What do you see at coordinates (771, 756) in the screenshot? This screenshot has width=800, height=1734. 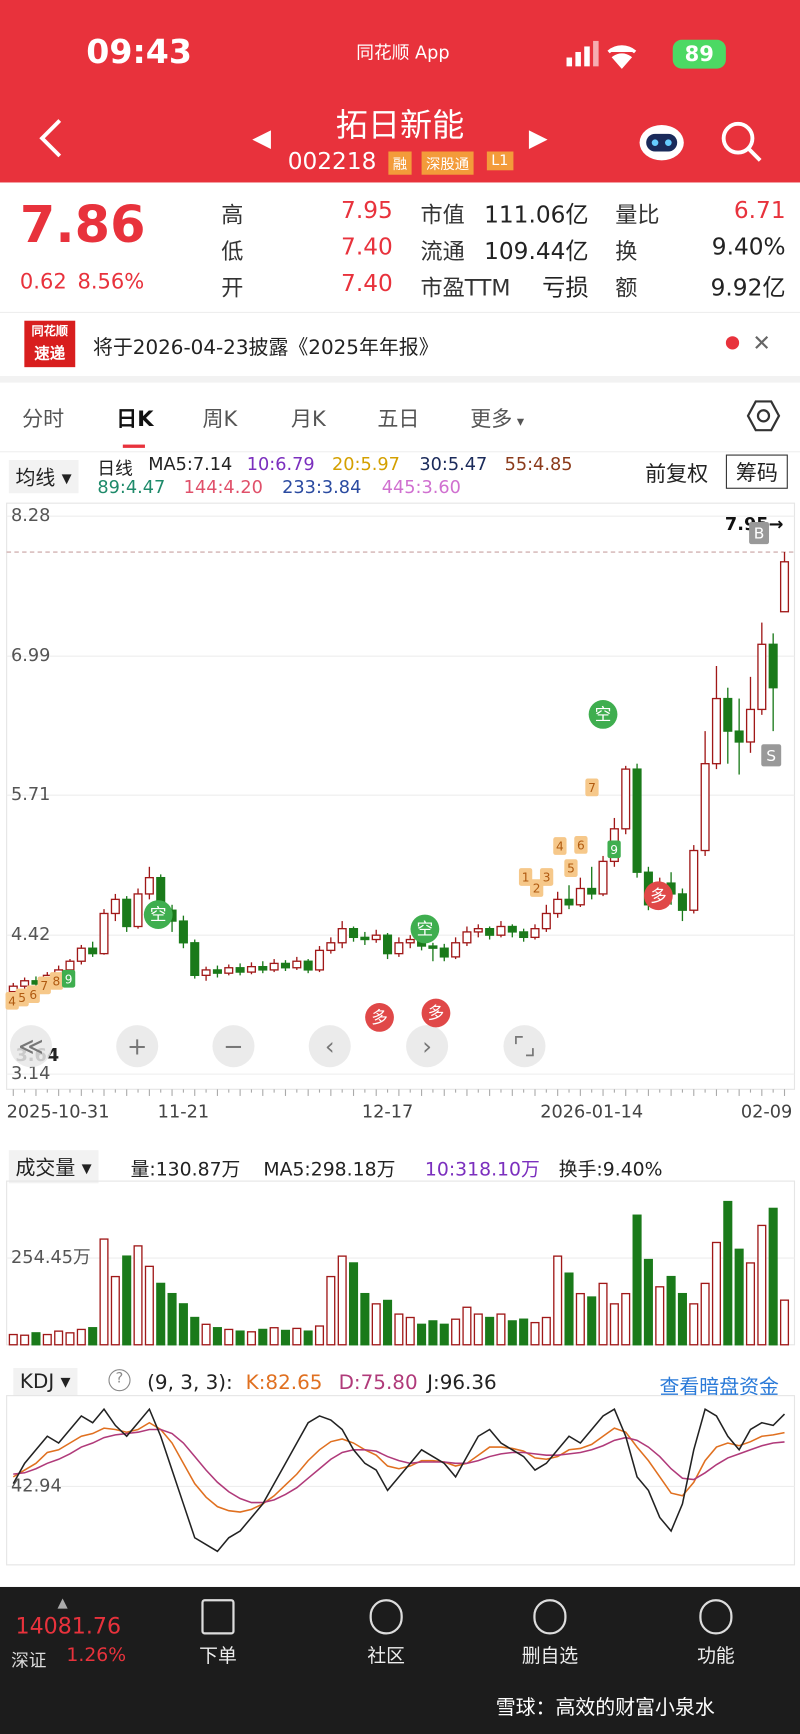 I see `trade-mark-label: S` at bounding box center [771, 756].